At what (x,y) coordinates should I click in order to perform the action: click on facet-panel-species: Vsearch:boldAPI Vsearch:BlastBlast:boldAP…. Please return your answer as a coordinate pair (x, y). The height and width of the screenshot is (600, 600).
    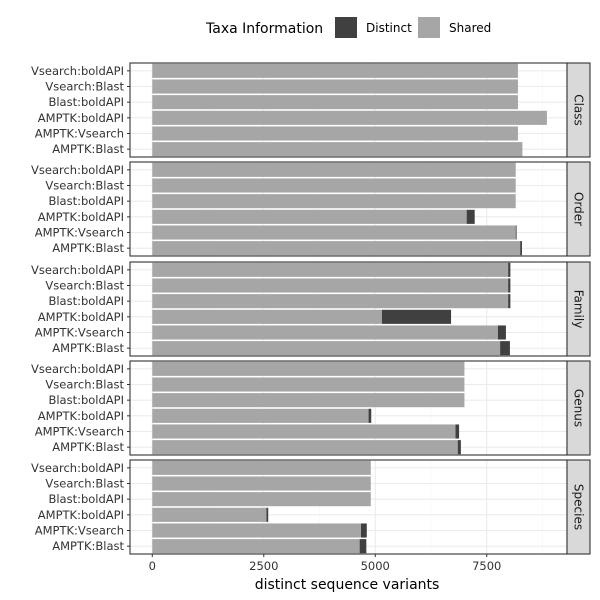
    Looking at the image, I should click on (311, 507).